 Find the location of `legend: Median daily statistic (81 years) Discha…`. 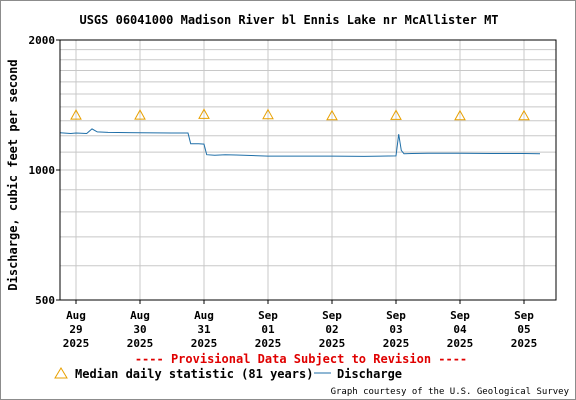

legend: Median daily statistic (81 years) Discha… is located at coordinates (228, 374).